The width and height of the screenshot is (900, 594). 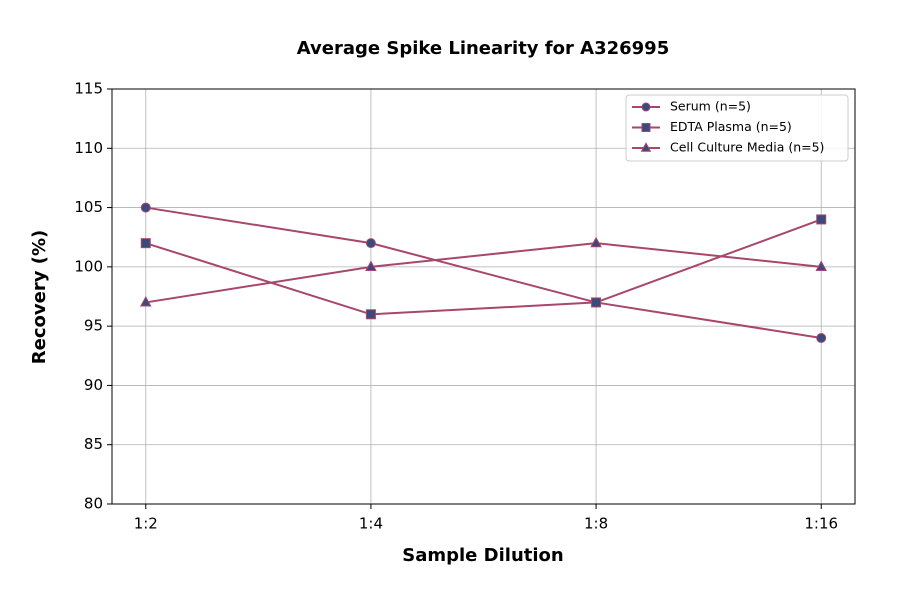 What do you see at coordinates (88, 266) in the screenshot?
I see `y-tick-label: 100` at bounding box center [88, 266].